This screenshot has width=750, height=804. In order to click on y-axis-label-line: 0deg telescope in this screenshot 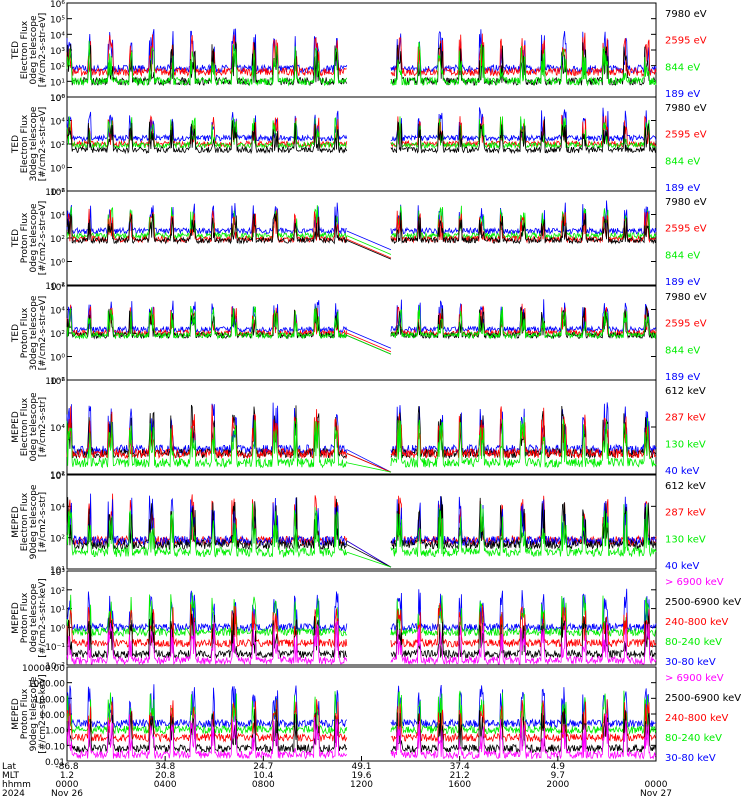, I will do `click(34, 427)`.